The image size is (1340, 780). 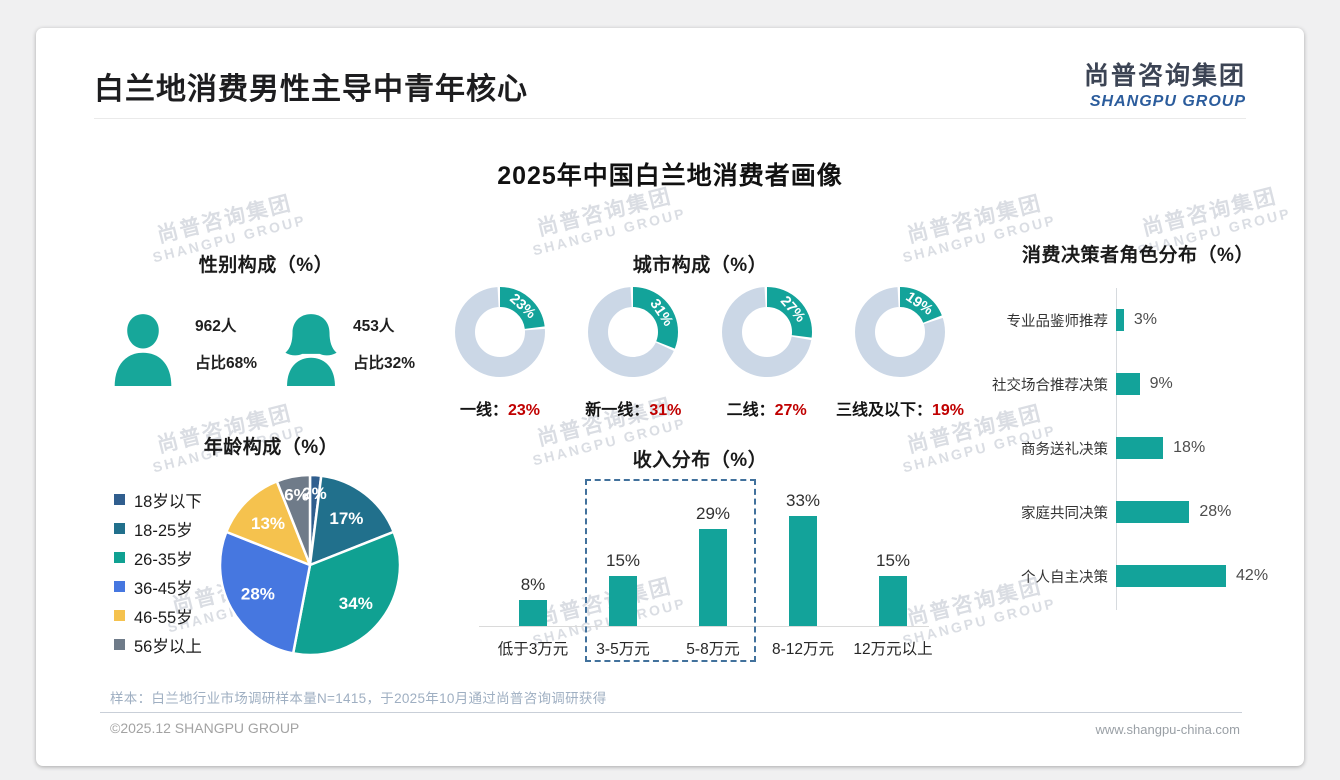 I want to click on legend-label: 18-25岁, so click(x=163, y=530).